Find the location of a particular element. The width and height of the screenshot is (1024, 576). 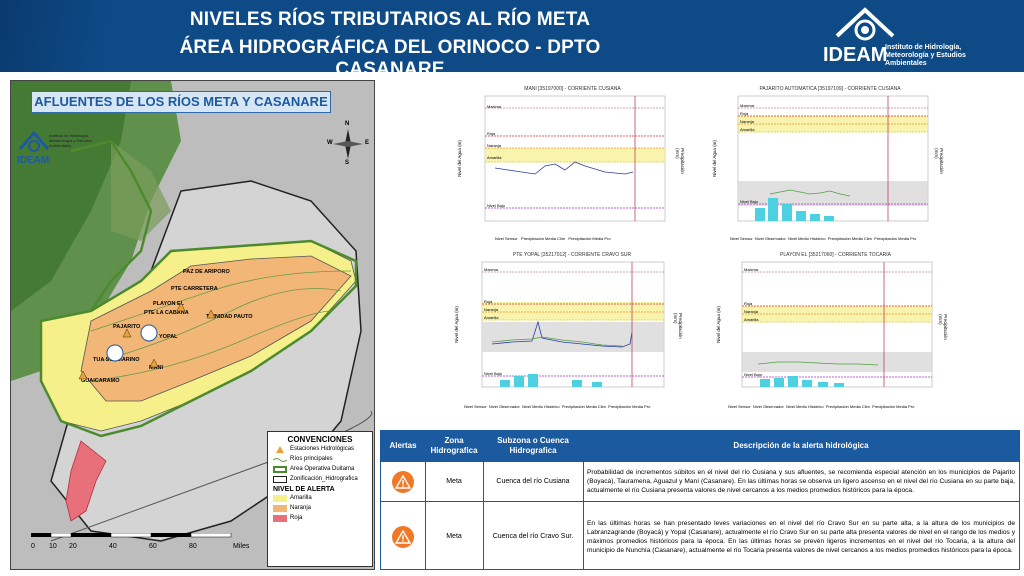

chart-title: PLAYON EL [35217060] - CORRIENTE TOCARIA is located at coordinates (835, 255).